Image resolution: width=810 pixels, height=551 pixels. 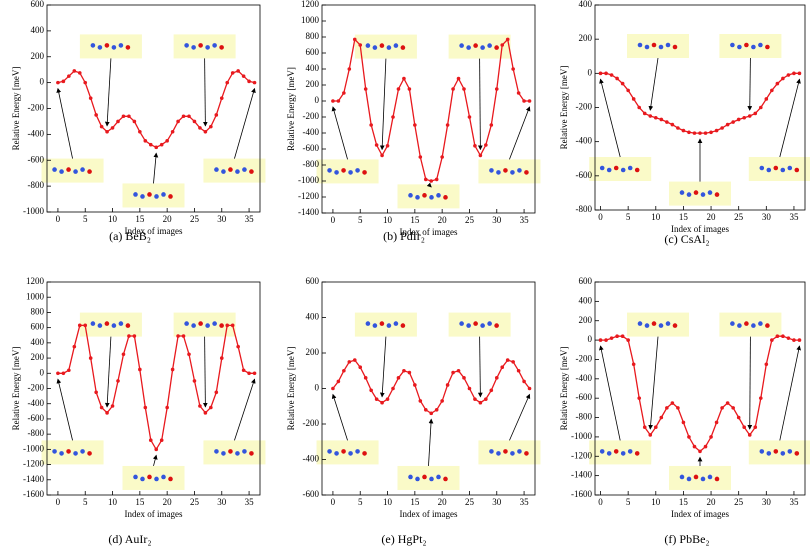 I want to click on x-tick-label: 5, so click(x=628, y=502).